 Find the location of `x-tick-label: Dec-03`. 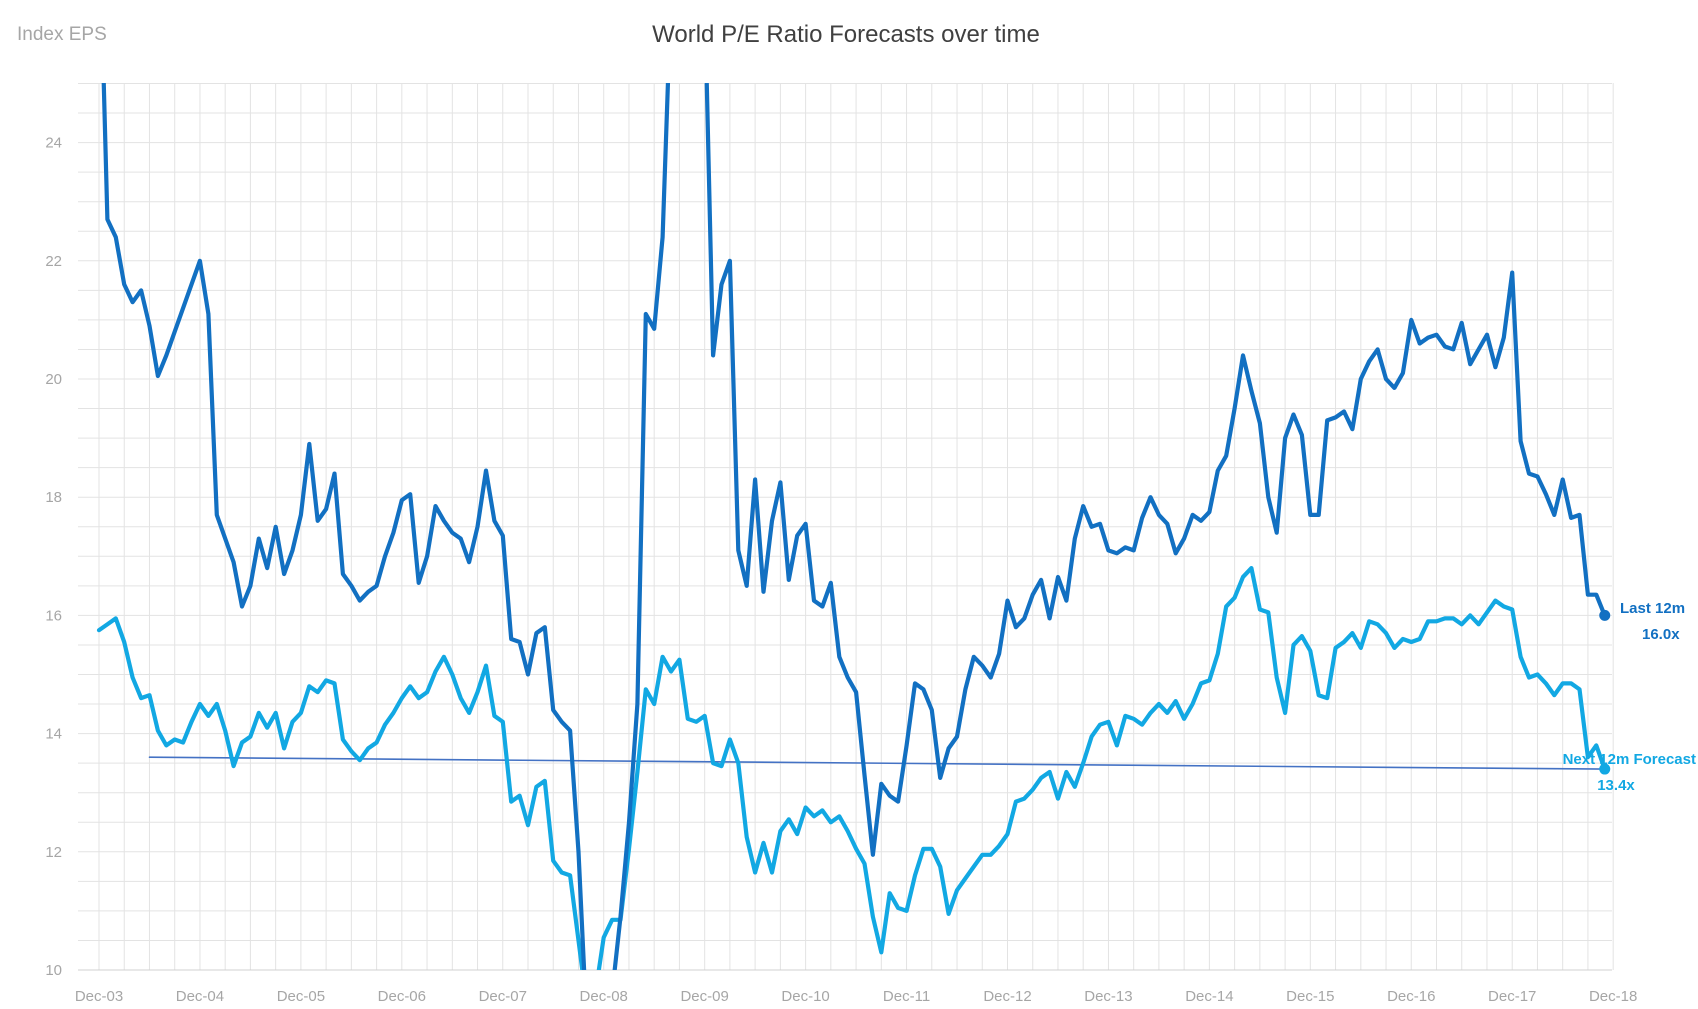

x-tick-label: Dec-03 is located at coordinates (99, 996).